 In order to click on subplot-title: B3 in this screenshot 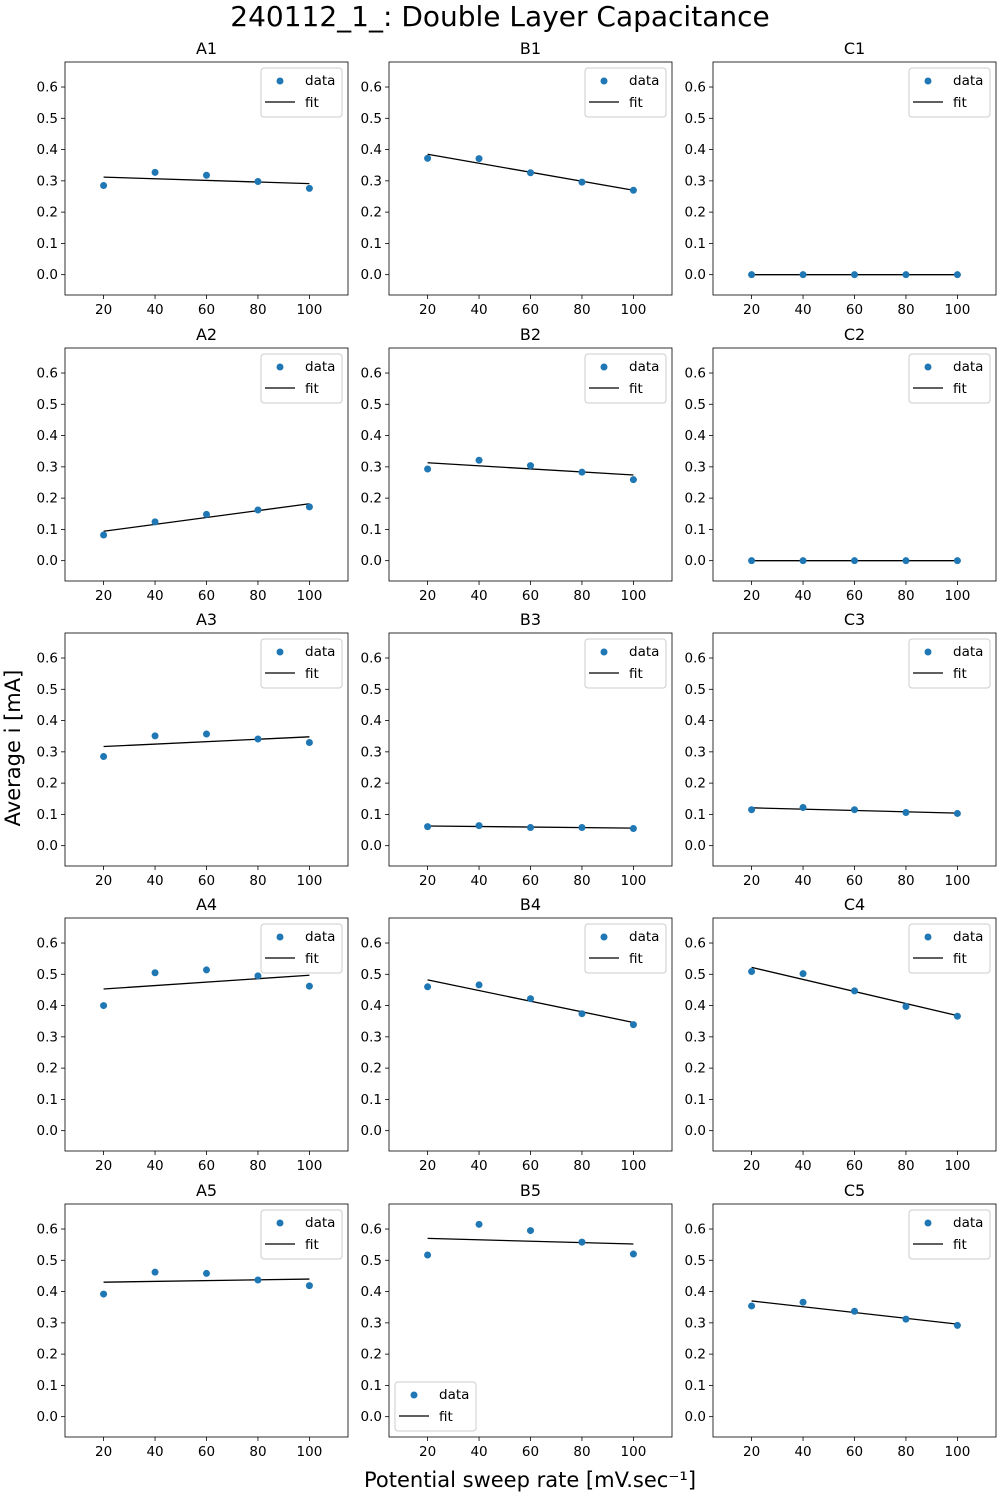, I will do `click(530, 619)`.